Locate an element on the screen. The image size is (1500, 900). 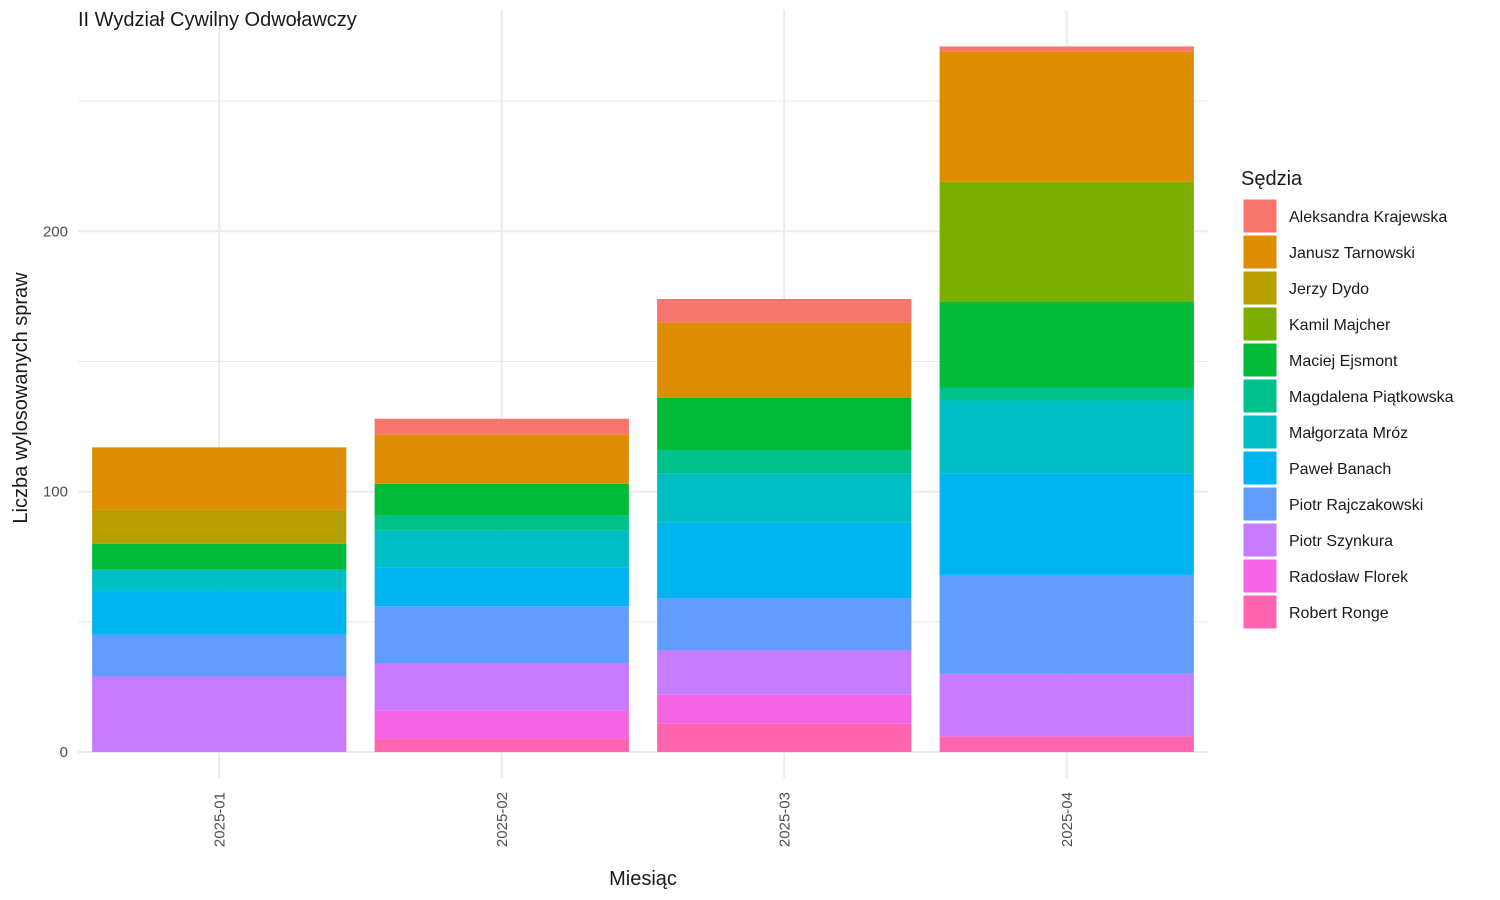
legend-label: Maciej Ejsmont is located at coordinates (1343, 361).